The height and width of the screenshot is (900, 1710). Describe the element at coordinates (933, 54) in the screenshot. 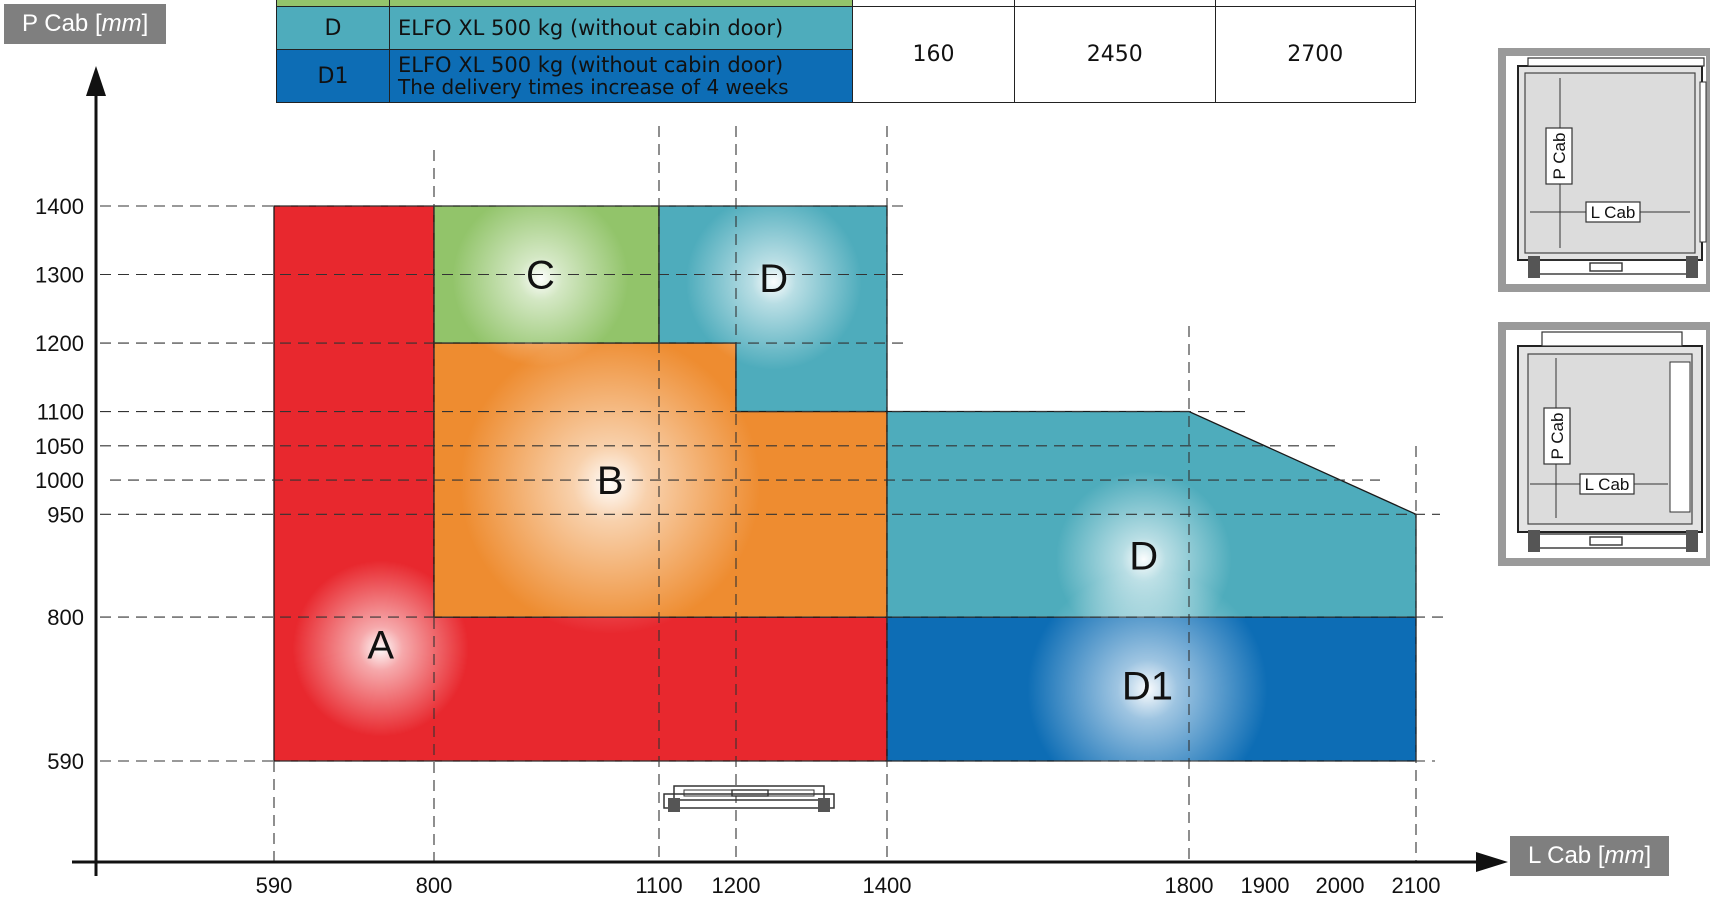

I see `legend-value-1: 160` at that location.